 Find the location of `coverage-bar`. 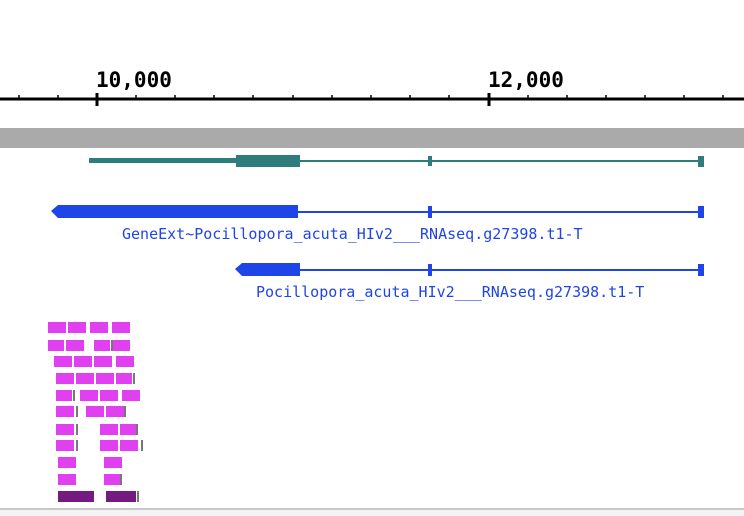

coverage-bar is located at coordinates (372, 138).